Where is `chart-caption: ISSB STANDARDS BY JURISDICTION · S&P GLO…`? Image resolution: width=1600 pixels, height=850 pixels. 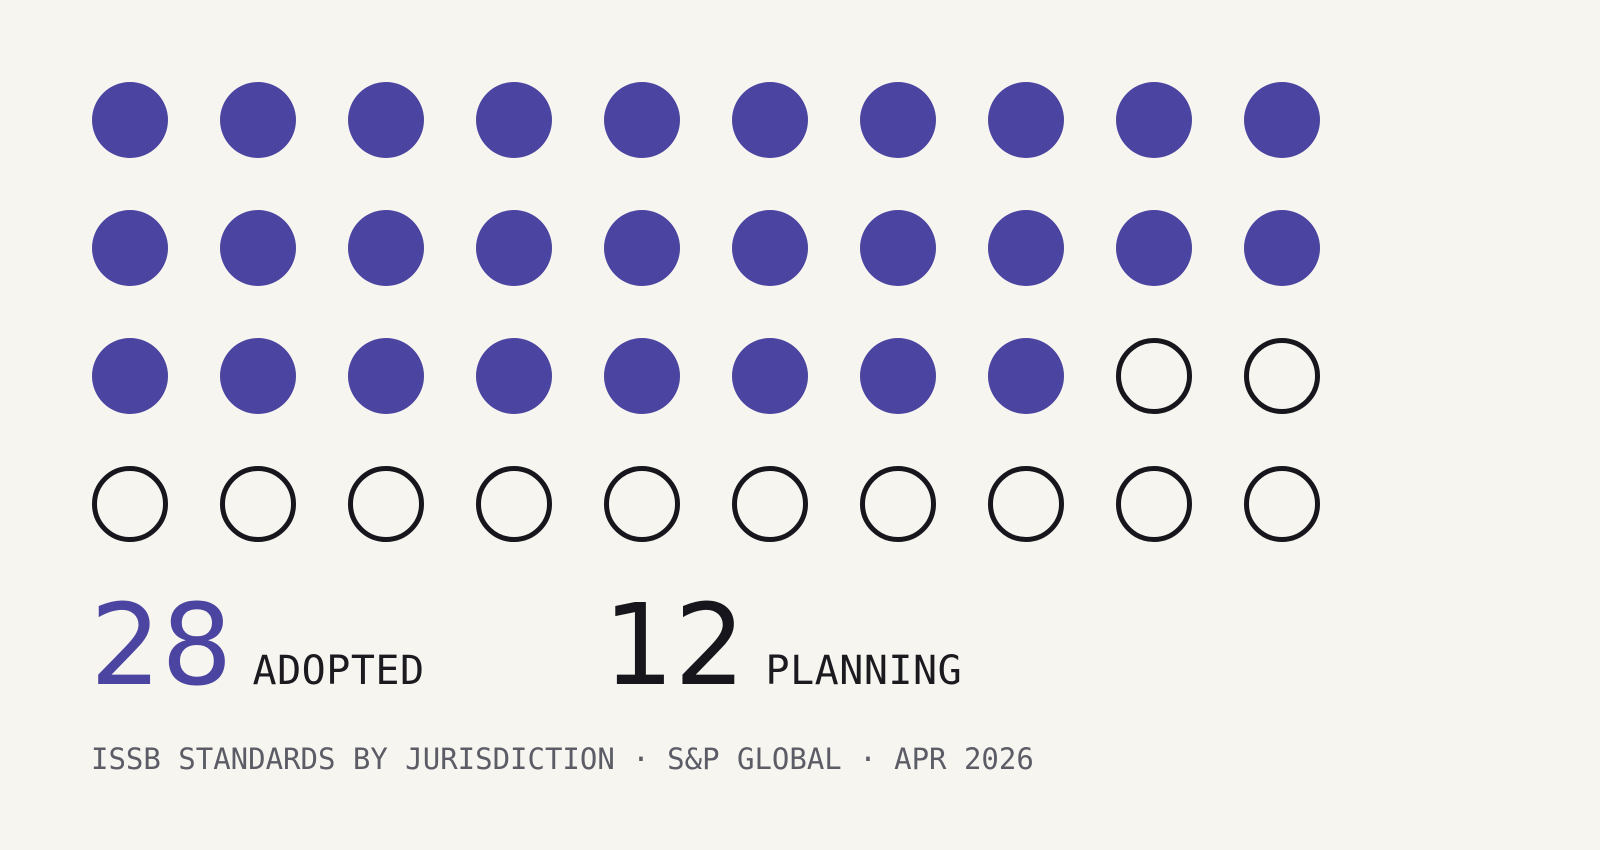 chart-caption: ISSB STANDARDS BY JURISDICTION · S&P GLO… is located at coordinates (562, 759).